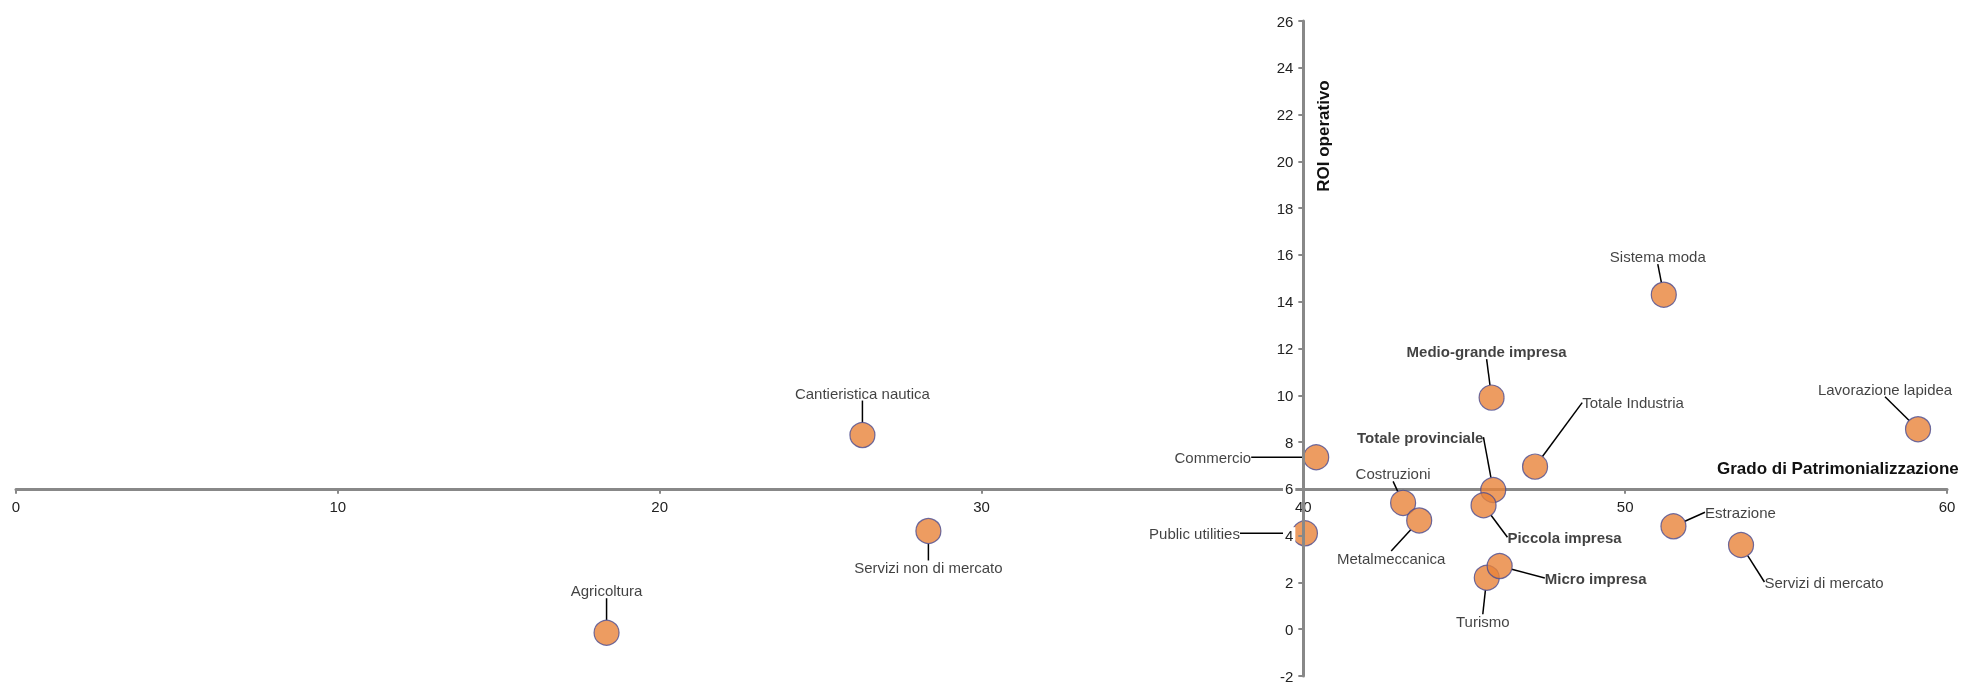 Image resolution: width=1975 pixels, height=685 pixels. What do you see at coordinates (1838, 468) in the screenshot?
I see `x-axis-title: Grado di Patrimonializzazione` at bounding box center [1838, 468].